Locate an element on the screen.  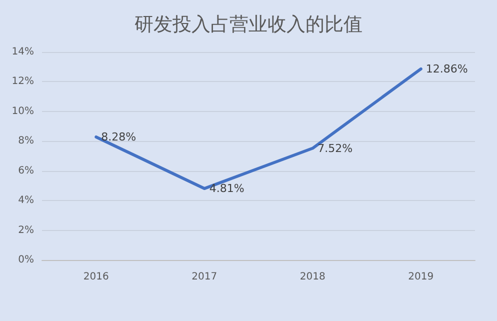
y-tick-label: 6% is located at coordinates (26, 170).